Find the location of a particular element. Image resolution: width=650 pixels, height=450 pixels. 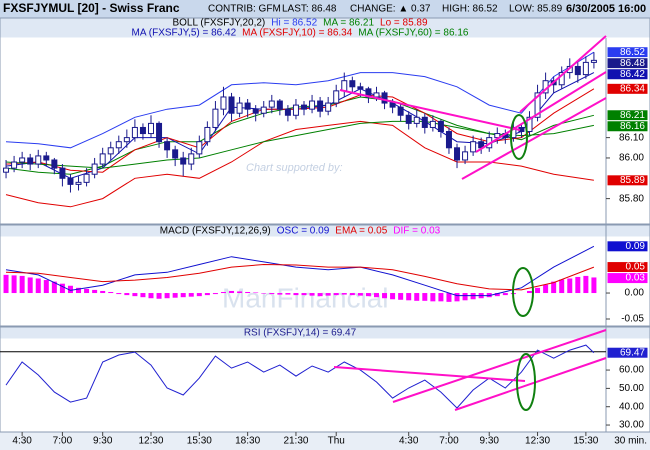

y-tick-label: 85.80 is located at coordinates (631, 198).